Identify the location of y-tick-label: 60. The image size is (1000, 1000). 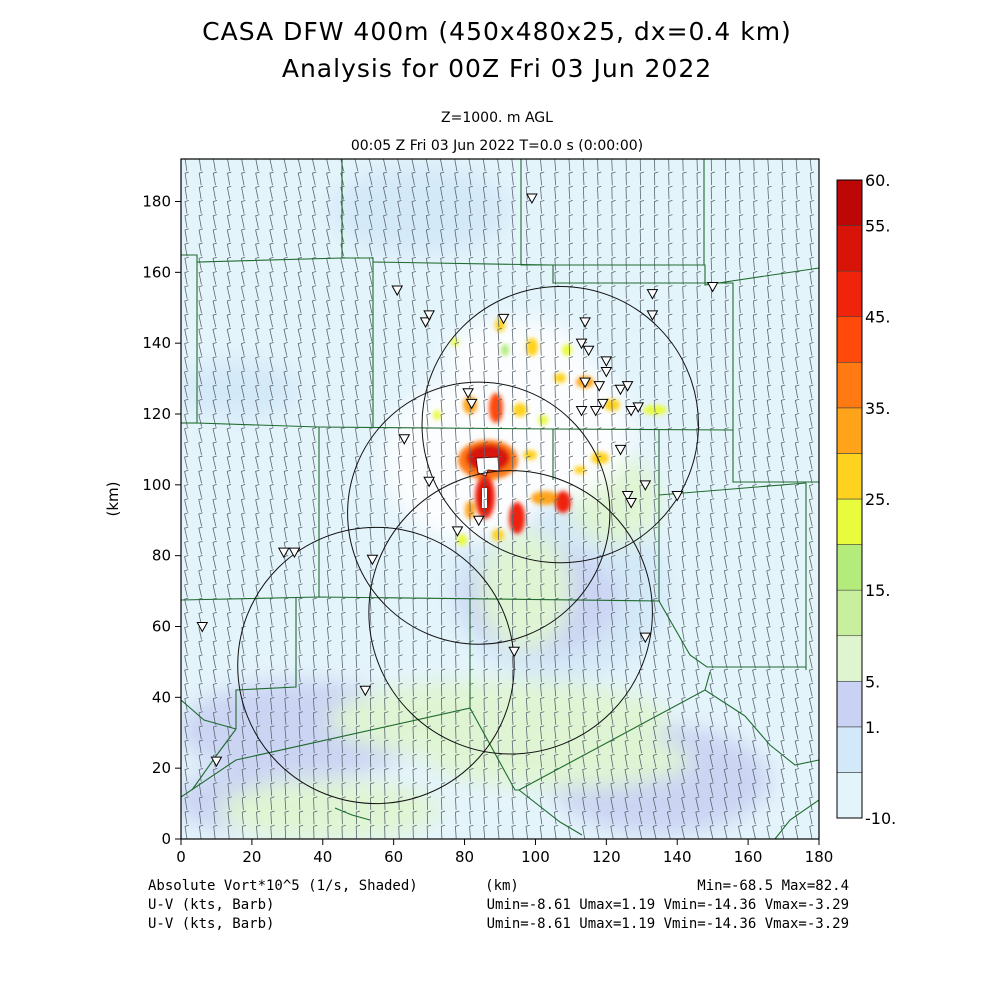
(161, 627).